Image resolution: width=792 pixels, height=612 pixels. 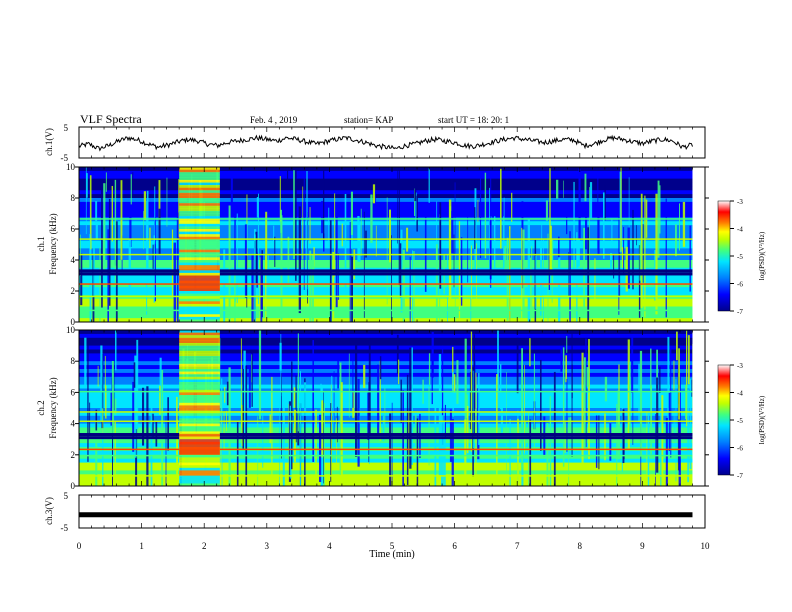 I want to click on colorbar-ticks: -3 -4 -5 -6 -7 -3 -4 -5 -6 -7, so click(x=736, y=339).